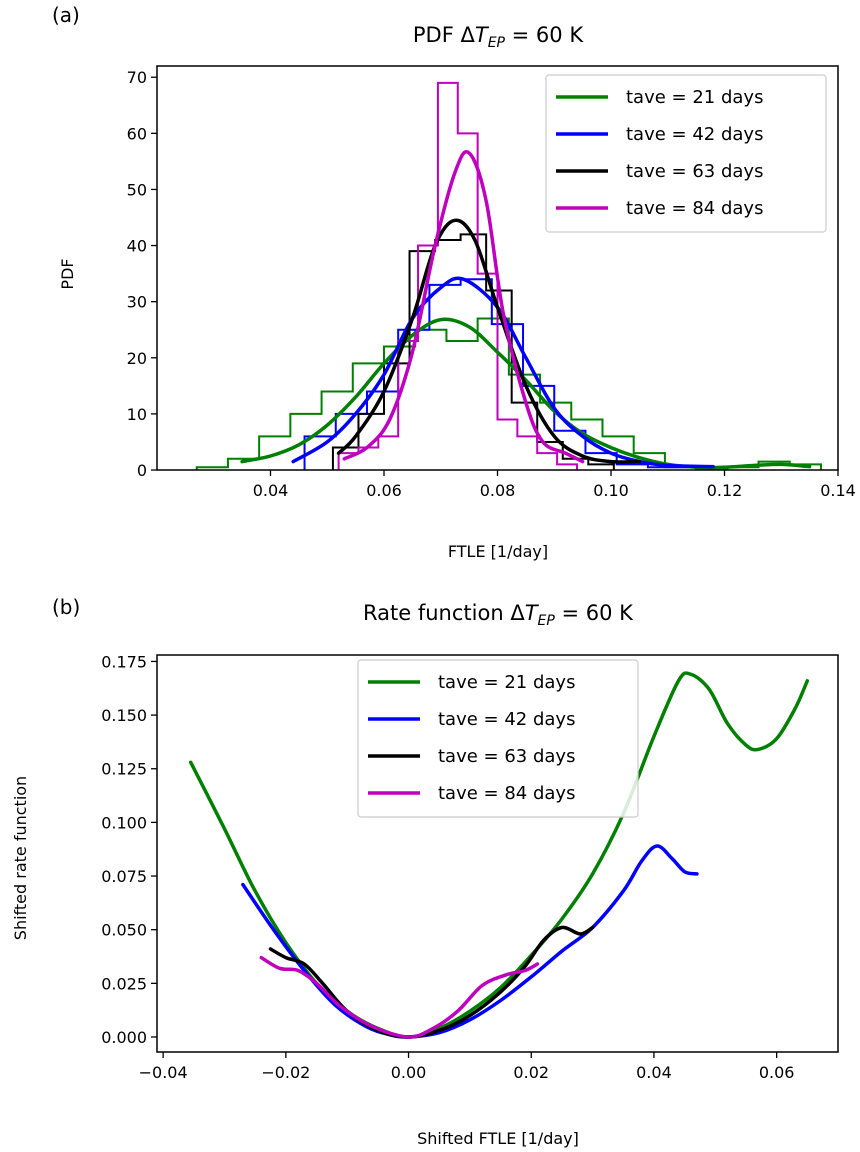 Image resolution: width=860 pixels, height=1152 pixels. I want to click on y-tick-label: 0.025, so click(124, 983).